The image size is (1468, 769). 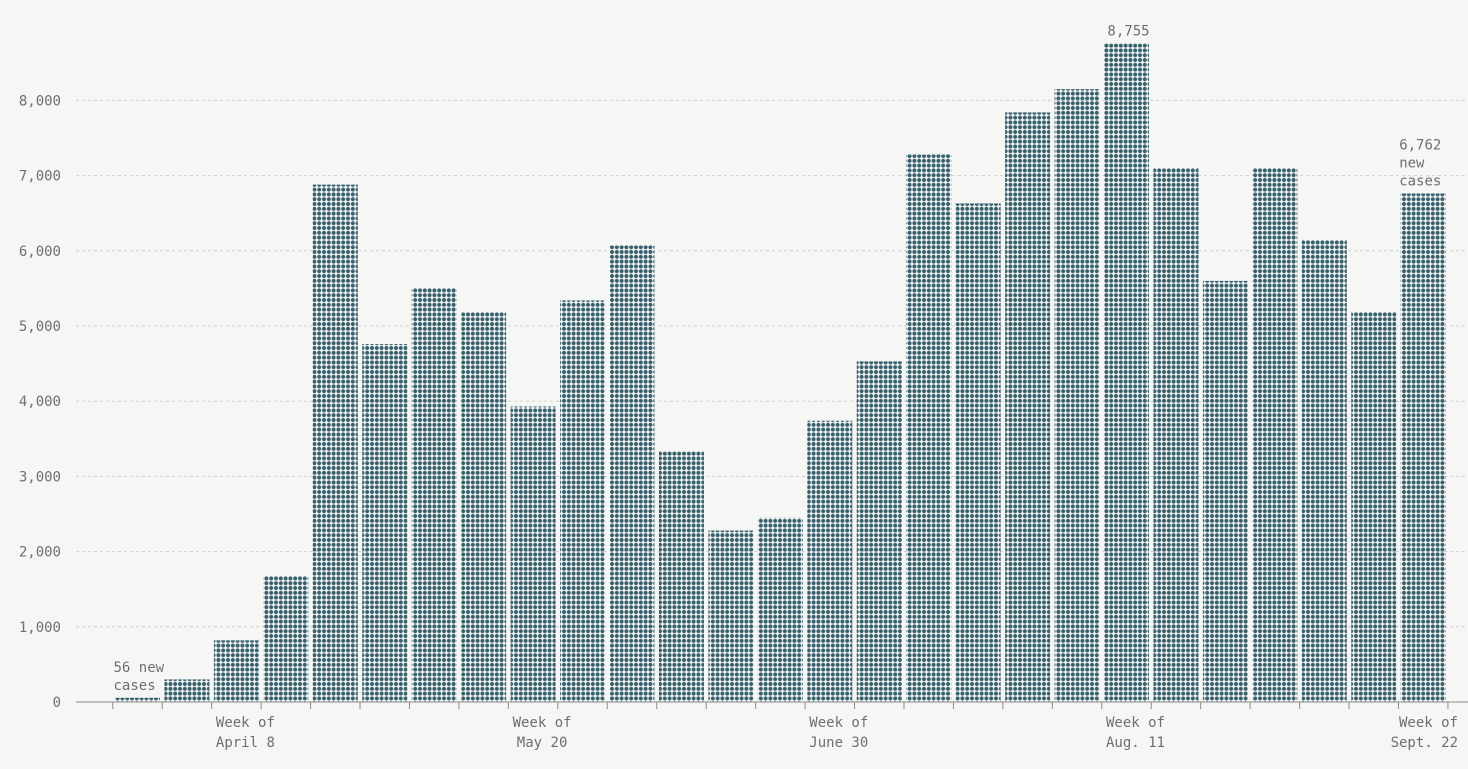 I want to click on annotation-label: new, so click(x=1412, y=163).